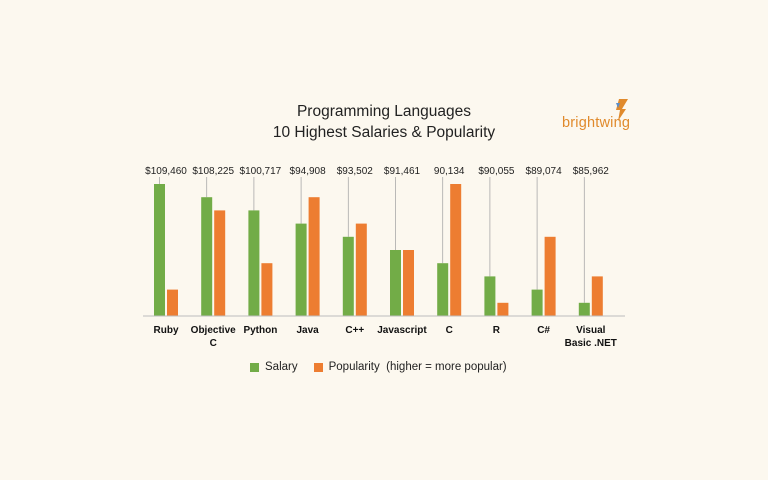  Describe the element at coordinates (261, 171) in the screenshot. I see `salary-data-label: $100,717` at that location.